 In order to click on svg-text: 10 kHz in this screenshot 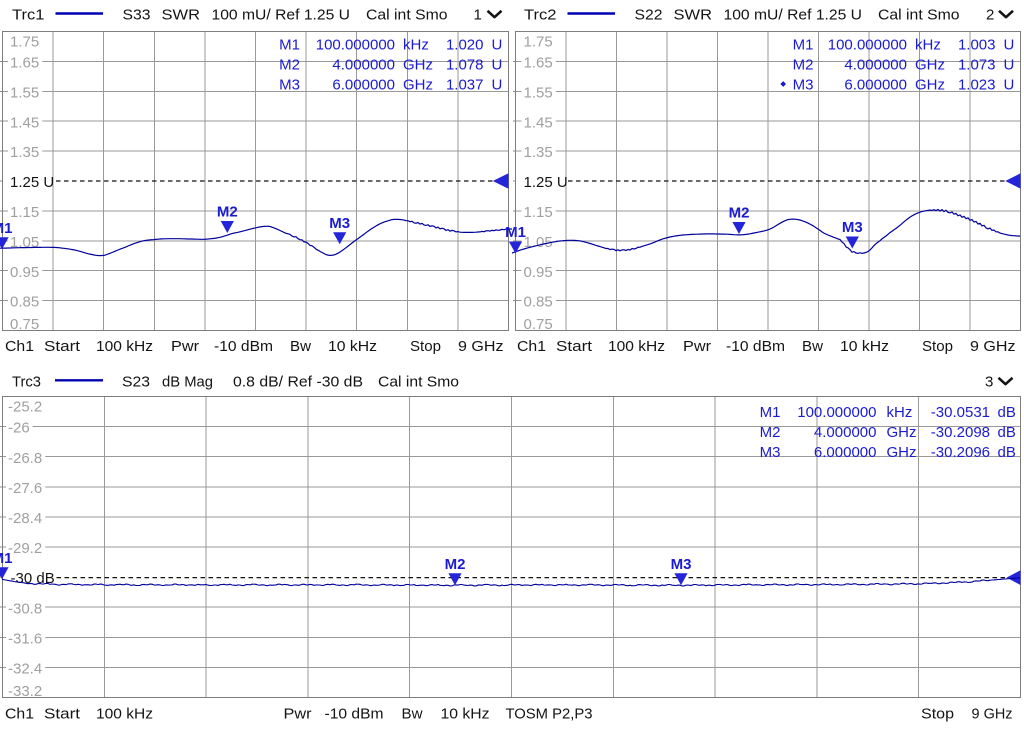, I will do `click(352, 346)`.